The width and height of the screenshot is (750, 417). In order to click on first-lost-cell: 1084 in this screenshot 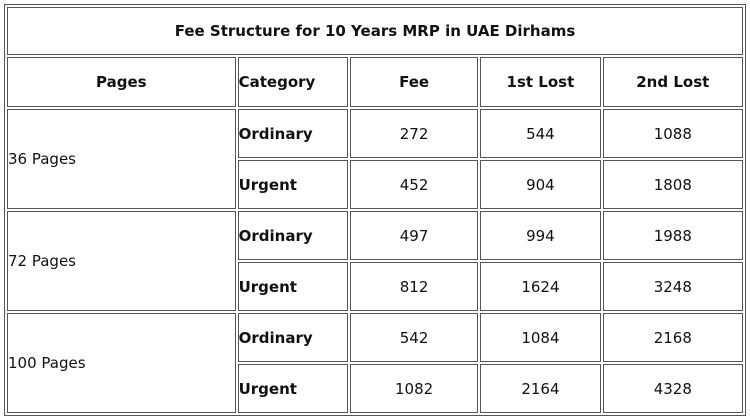, I will do `click(540, 337)`.